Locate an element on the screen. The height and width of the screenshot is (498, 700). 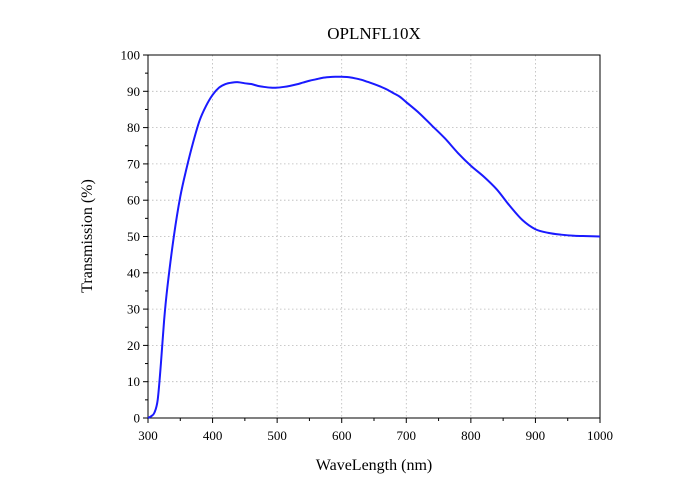
y-axis-label: Transmission (%) is located at coordinates (87, 236).